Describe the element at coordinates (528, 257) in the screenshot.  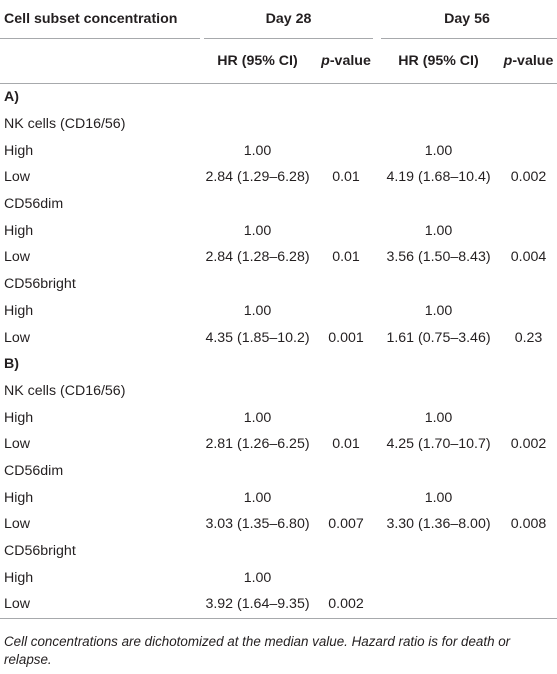
I see `p-value-cell: 0.004` at that location.